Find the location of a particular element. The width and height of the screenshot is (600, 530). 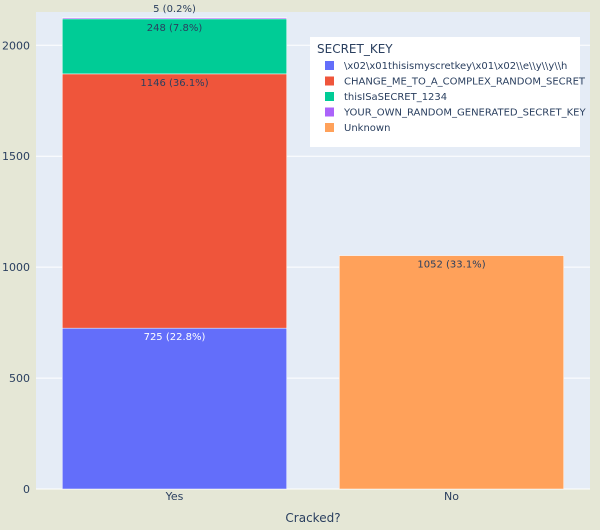

legend-label-2: thisISaSECRET_1234 is located at coordinates (395, 97).